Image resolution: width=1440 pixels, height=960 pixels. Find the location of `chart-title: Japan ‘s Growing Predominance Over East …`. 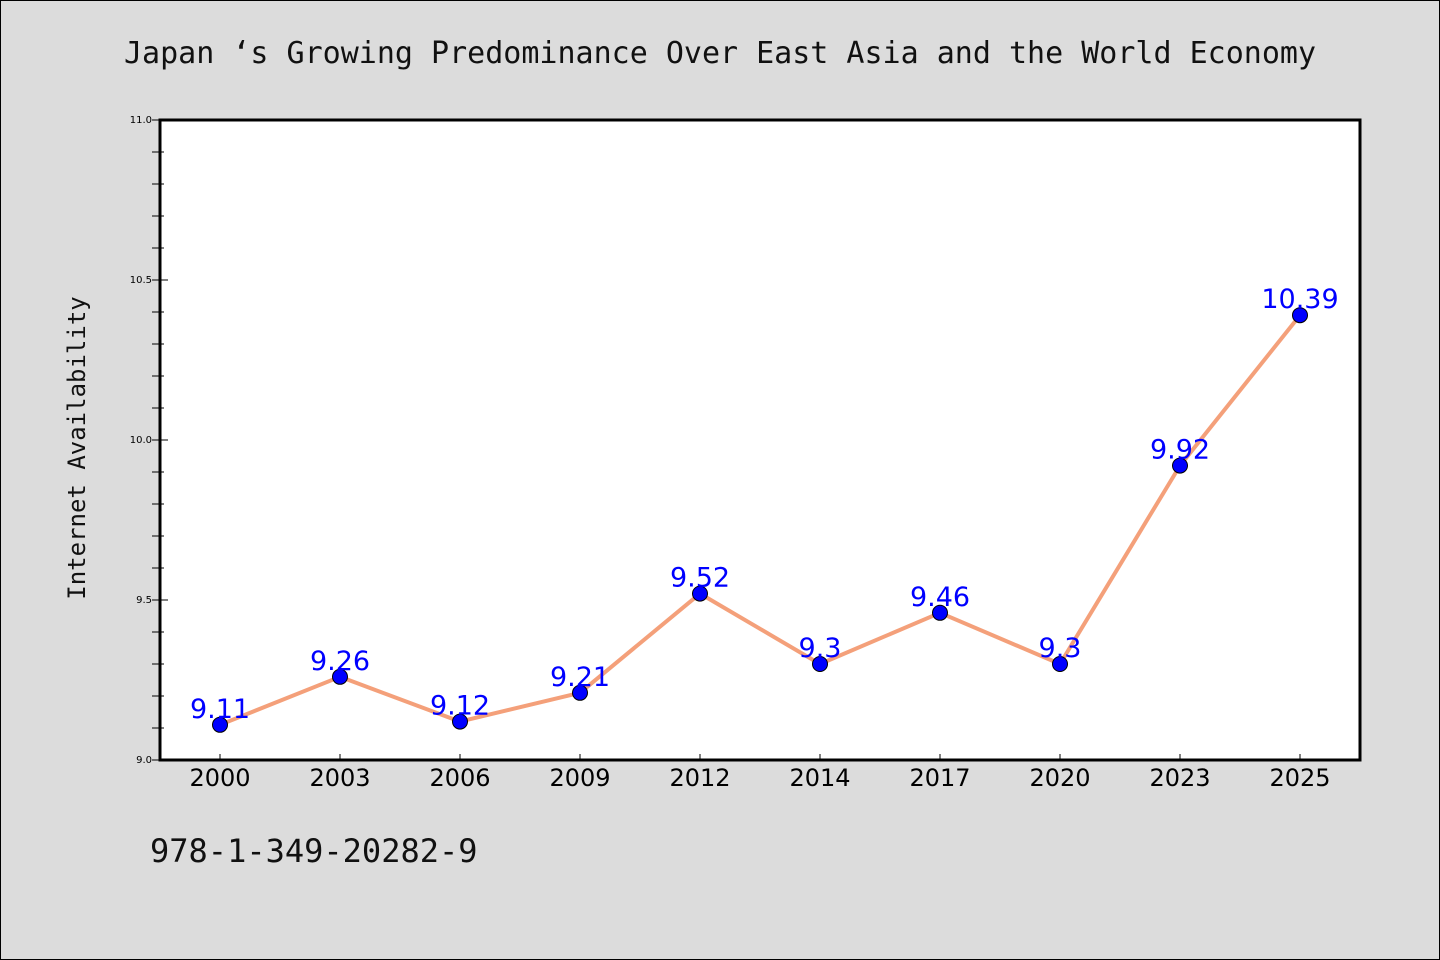

chart-title: Japan ‘s Growing Predominance Over East … is located at coordinates (720, 53).